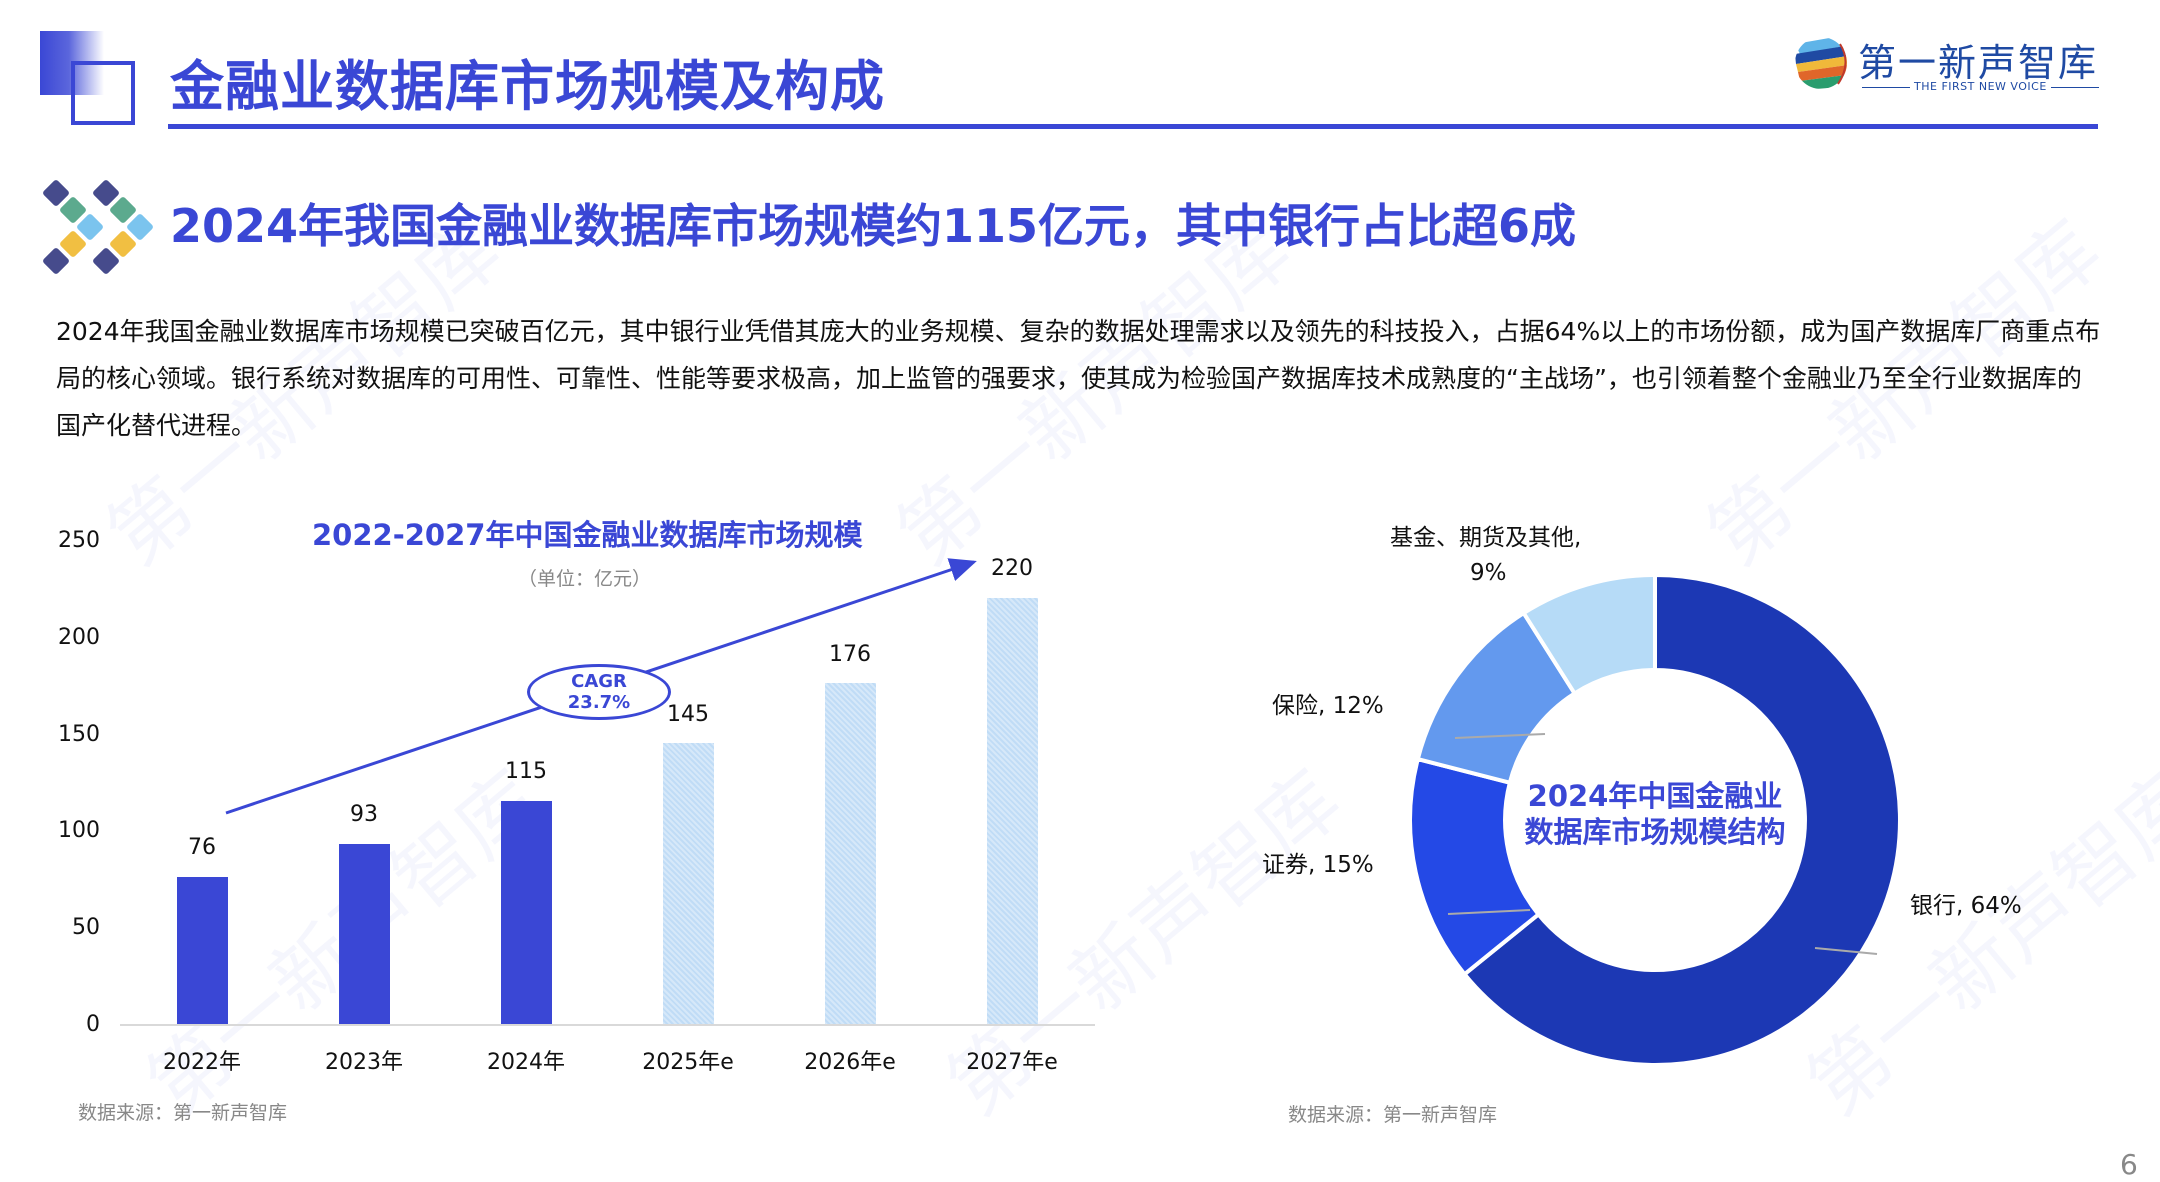  I want to click on bar-2024, so click(526, 912).